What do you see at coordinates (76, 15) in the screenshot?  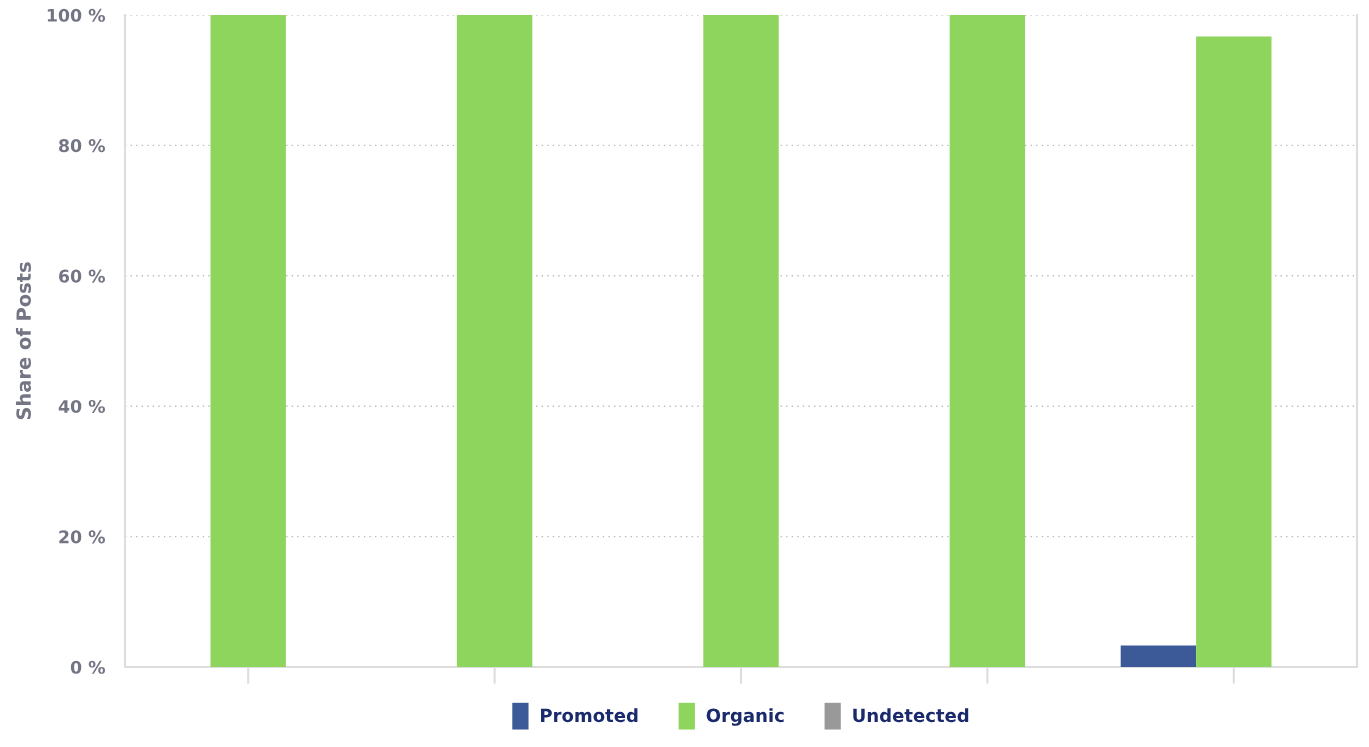 I see `y-tick-label: 100 %` at bounding box center [76, 15].